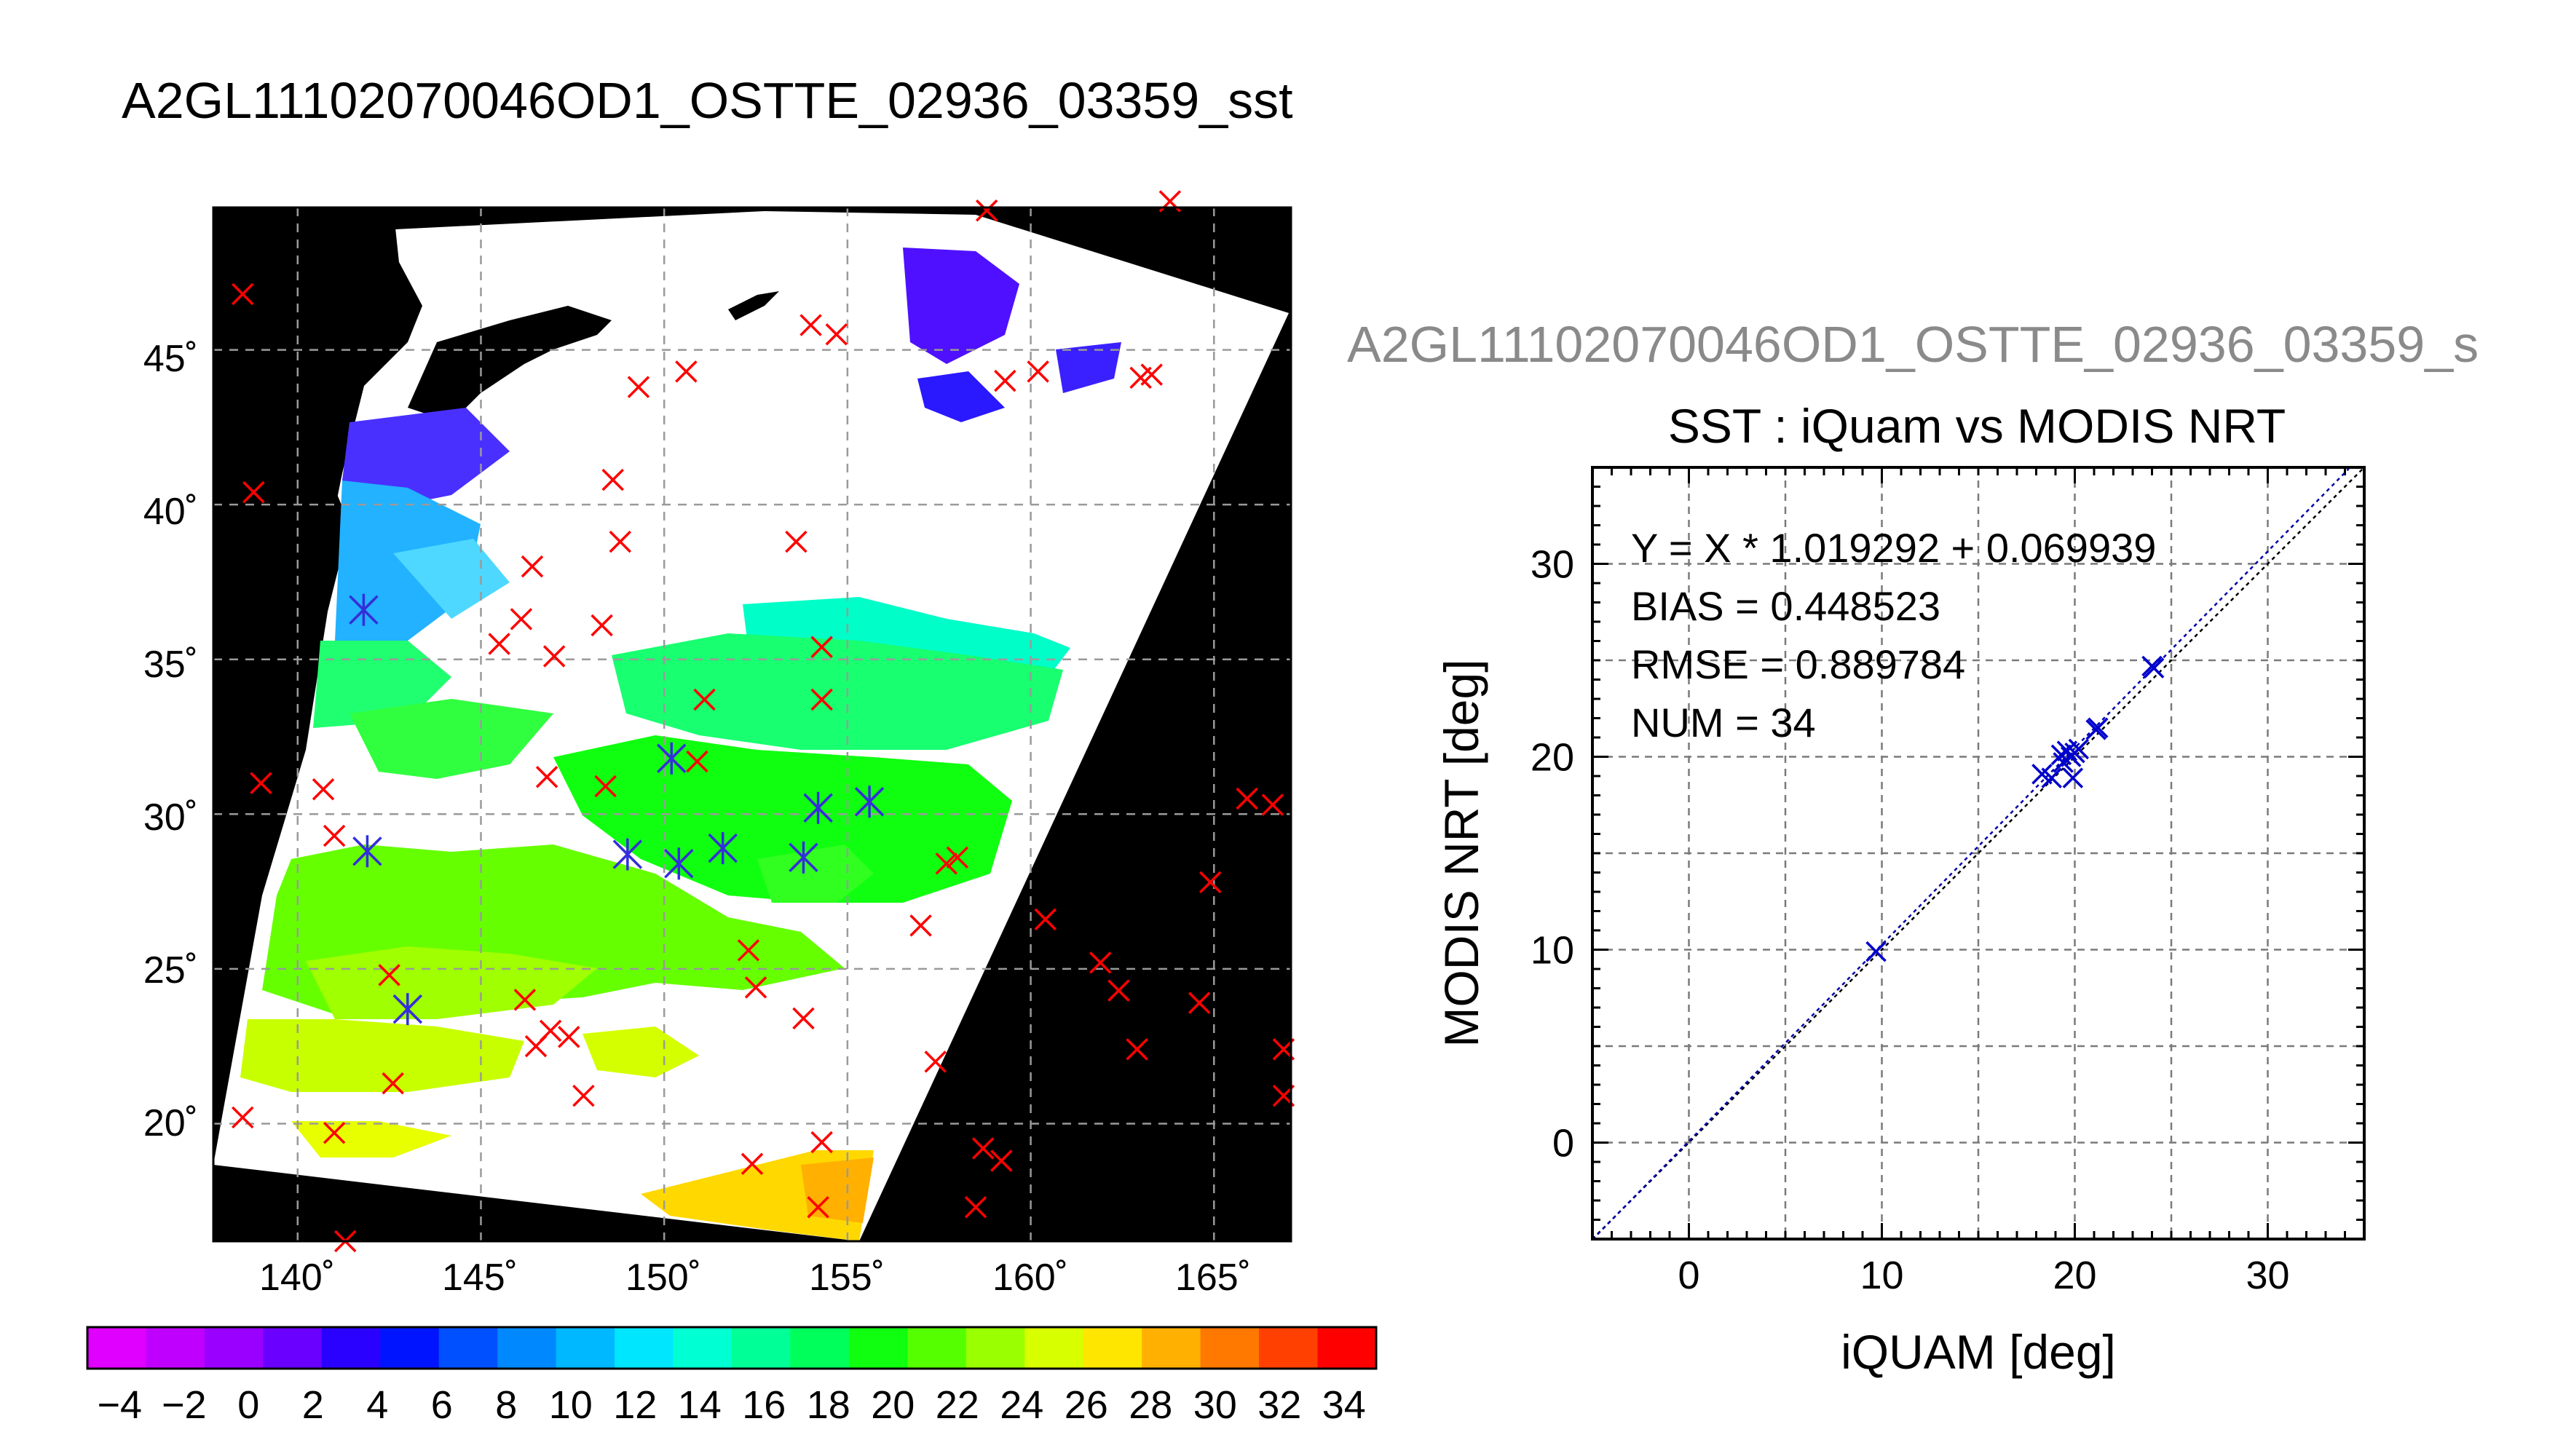  I want to click on colorbar-label: 32, so click(1279, 1405).